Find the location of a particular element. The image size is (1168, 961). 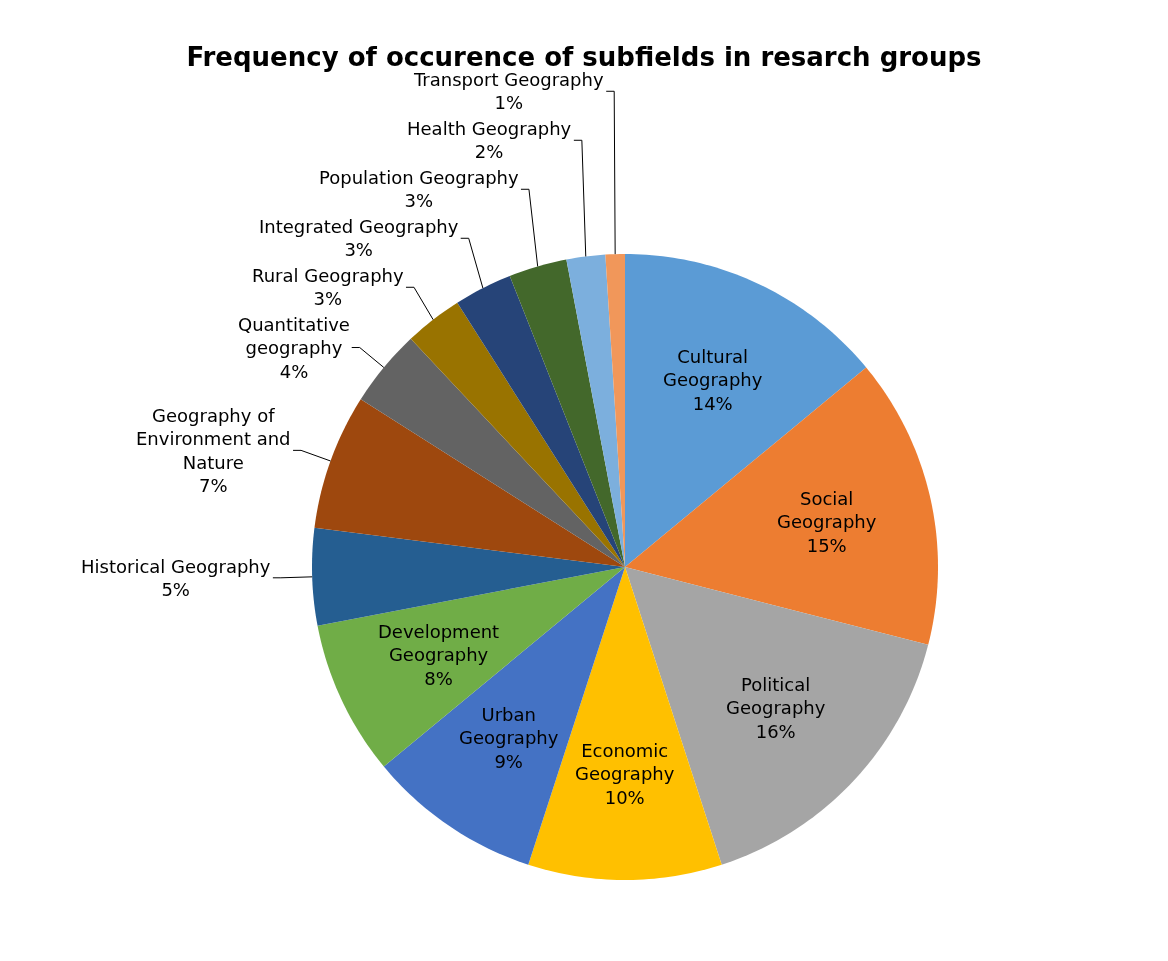

slice-label: Health Geography is located at coordinates (489, 128).